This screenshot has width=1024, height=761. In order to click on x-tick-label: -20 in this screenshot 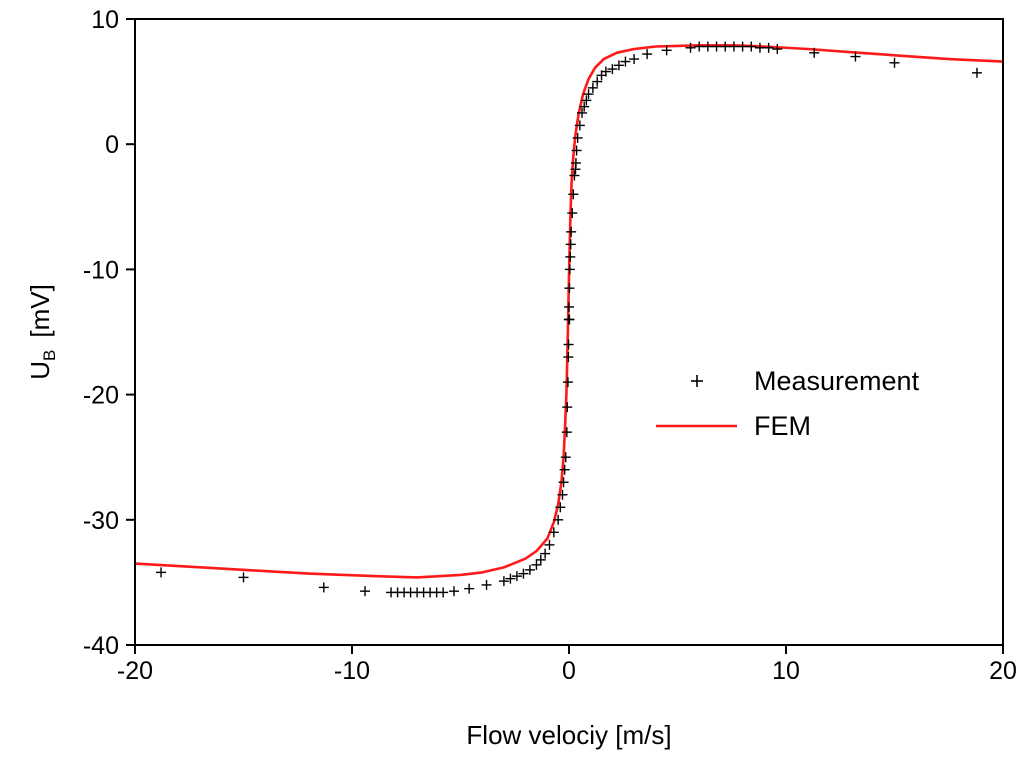, I will do `click(135, 671)`.